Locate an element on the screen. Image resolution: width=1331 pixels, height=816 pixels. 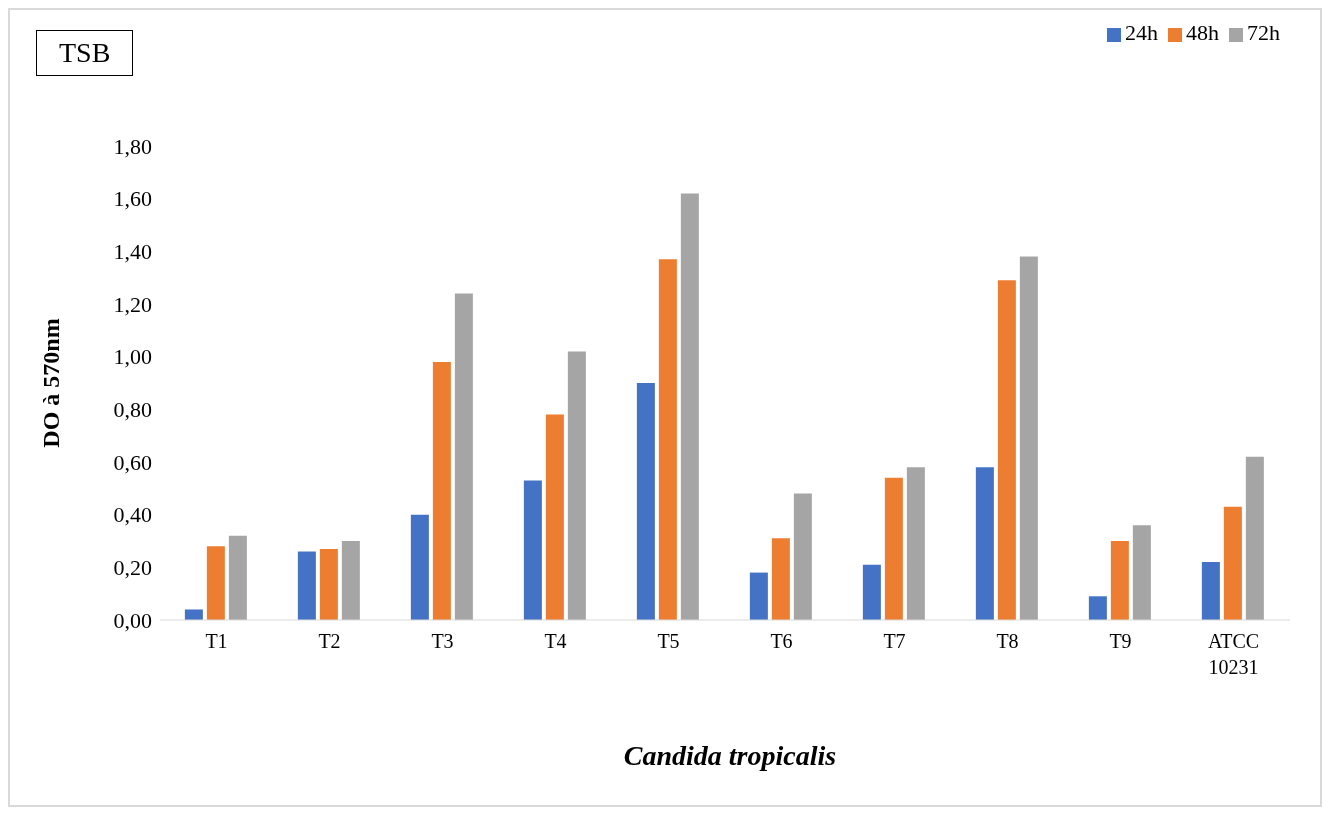
x-tick-label: T5 is located at coordinates (668, 641).